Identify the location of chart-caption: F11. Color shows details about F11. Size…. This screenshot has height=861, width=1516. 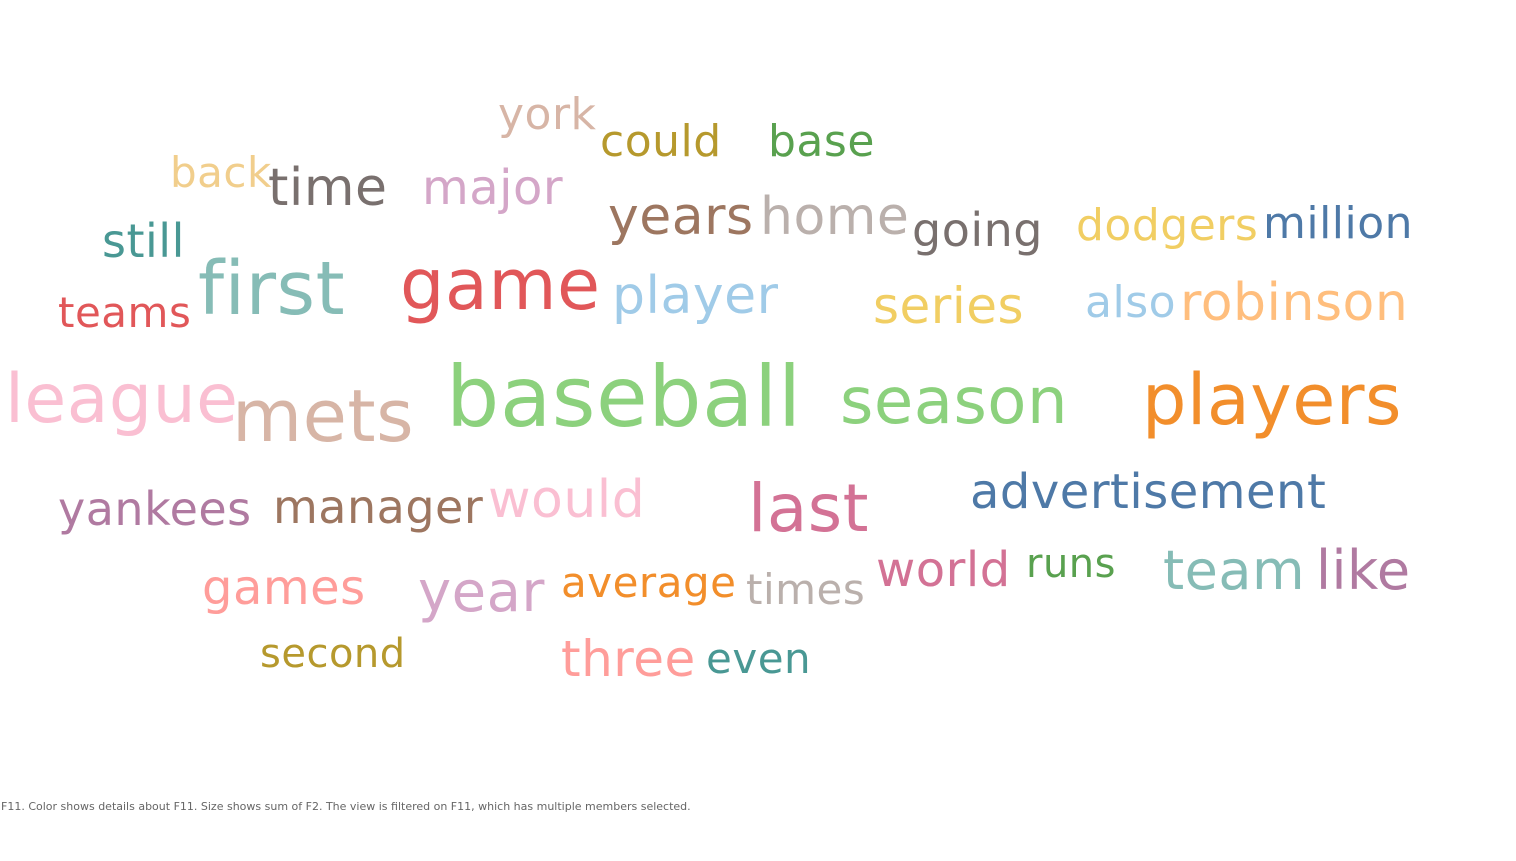
(346, 806).